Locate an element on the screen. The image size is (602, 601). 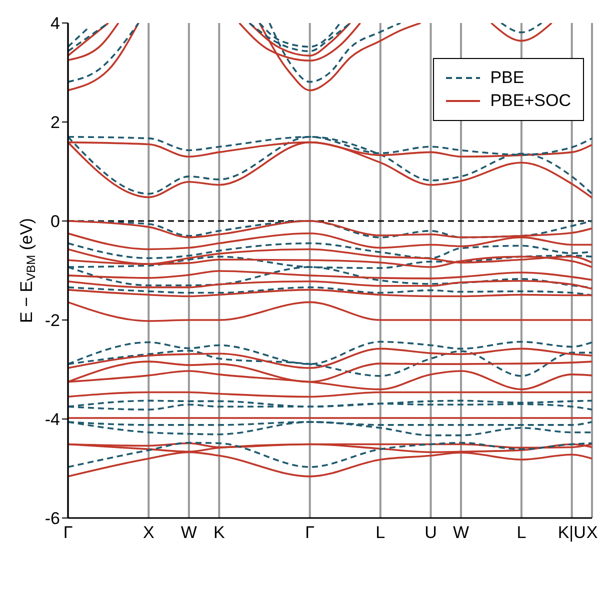
y-tick-label: 4 is located at coordinates (55, 24).